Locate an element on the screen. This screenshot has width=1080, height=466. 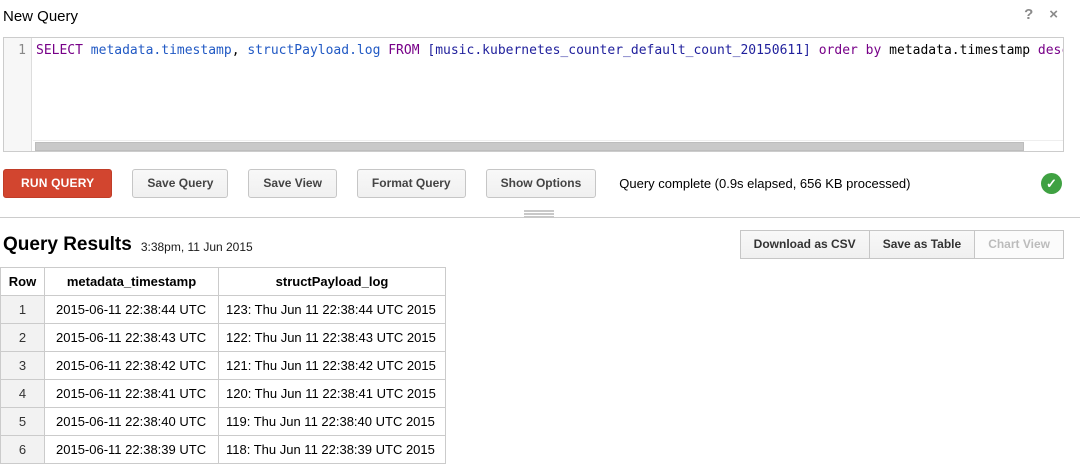
sql-token: SELECT is located at coordinates (63, 50).